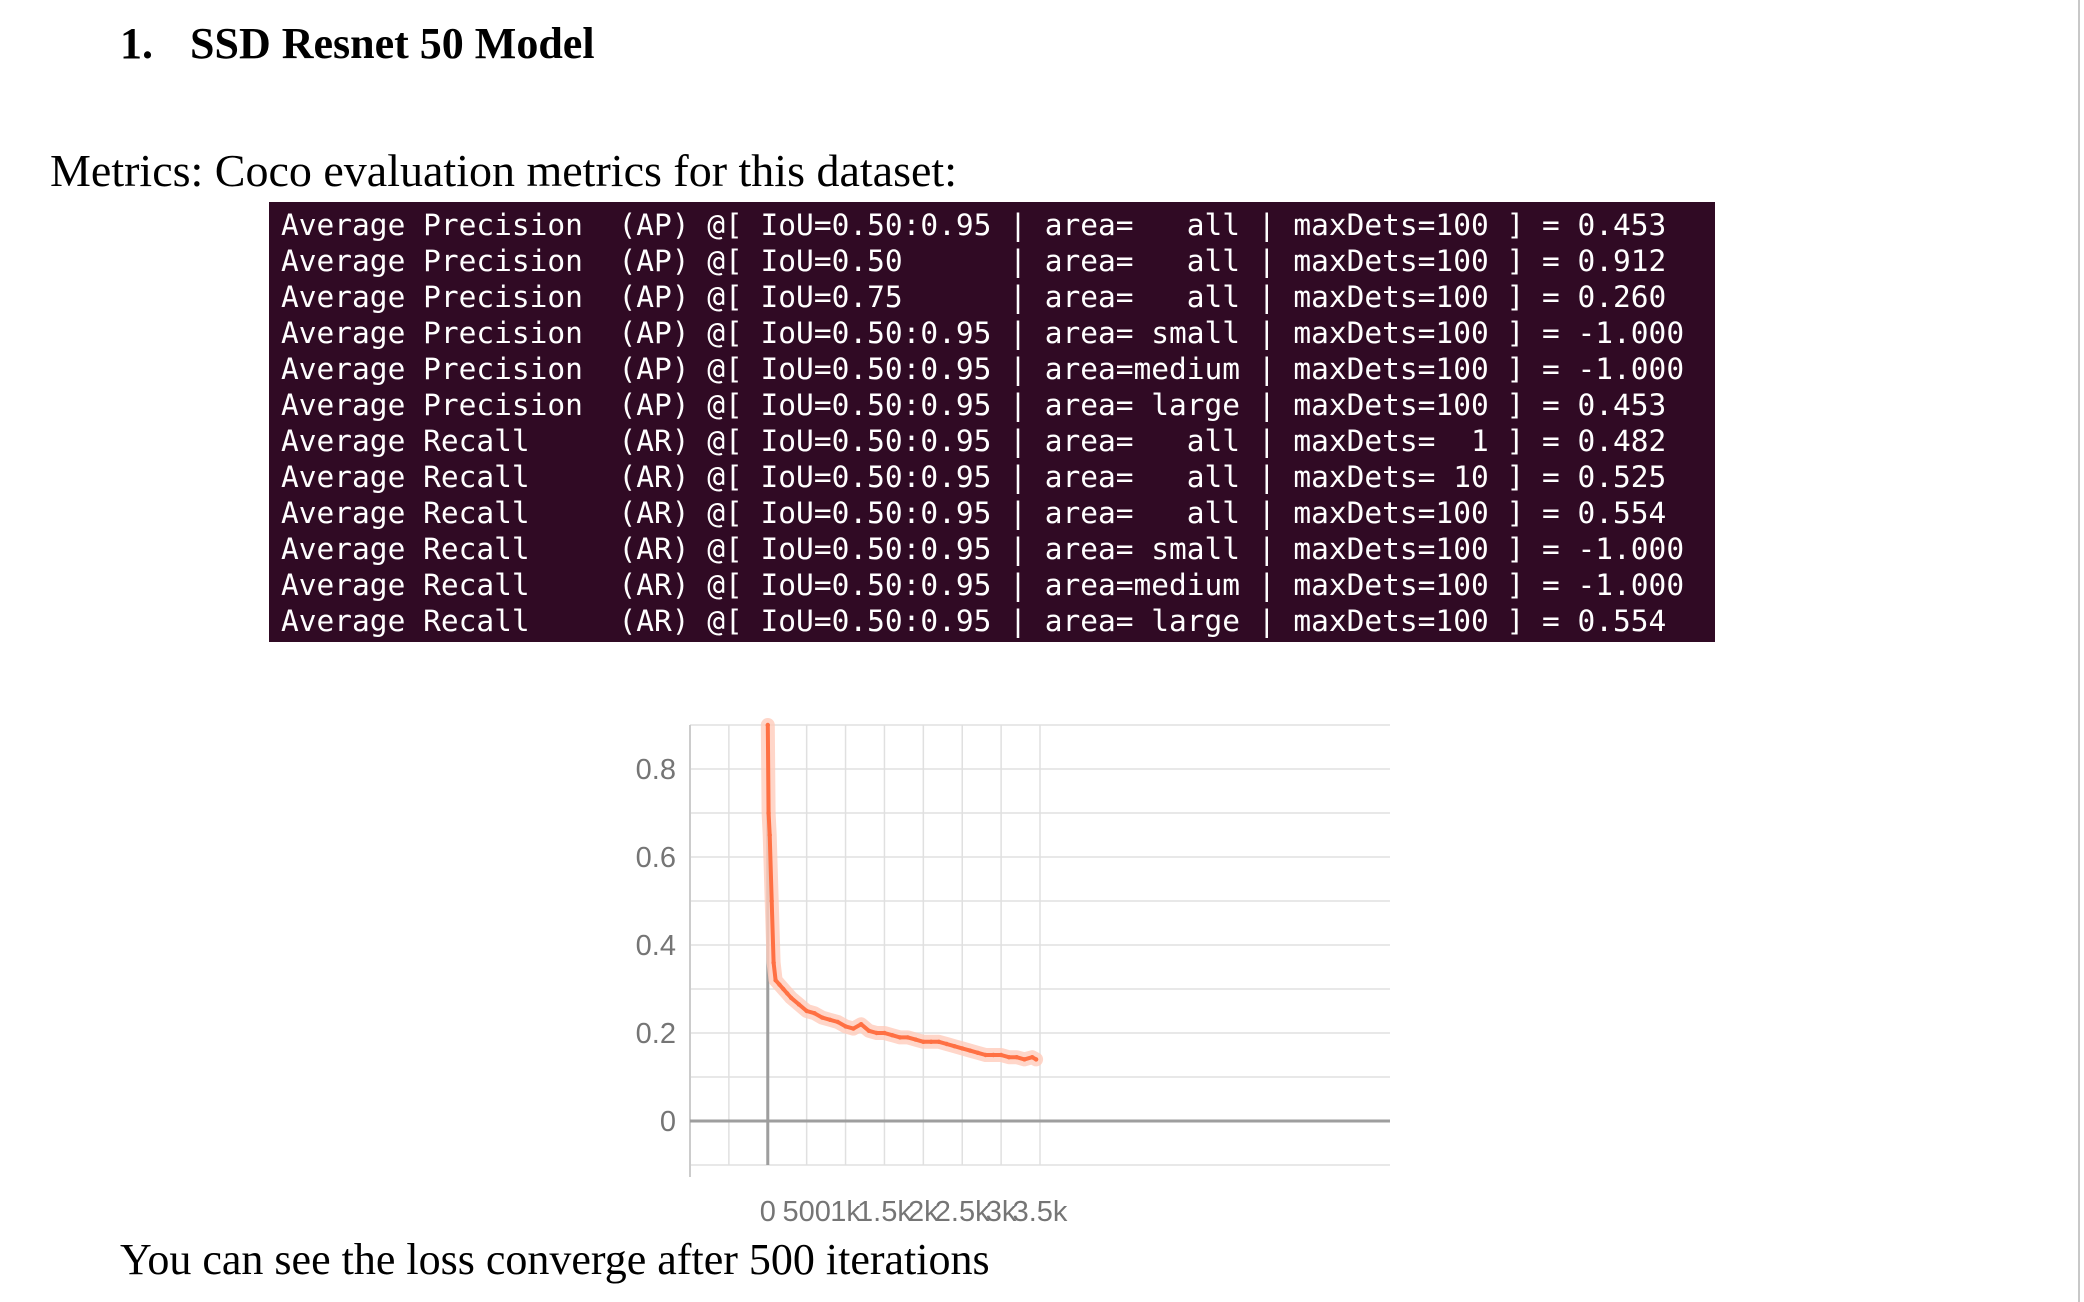 The height and width of the screenshot is (1302, 2084). I want to click on x-tick-label: 2k, so click(923, 1212).